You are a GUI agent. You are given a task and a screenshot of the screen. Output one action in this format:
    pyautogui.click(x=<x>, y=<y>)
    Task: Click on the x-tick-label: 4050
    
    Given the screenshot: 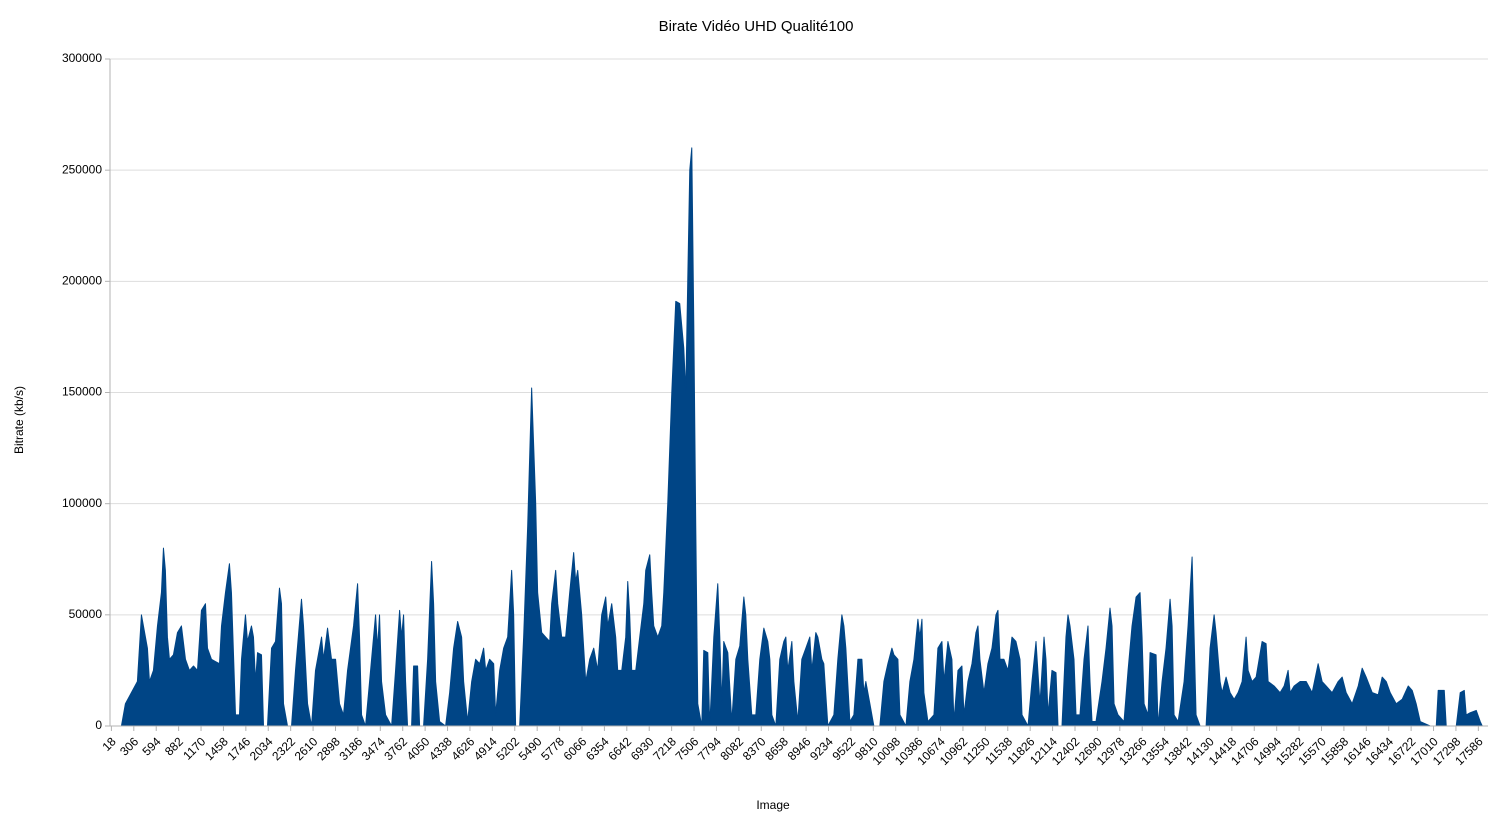 What is the action you would take?
    pyautogui.click(x=418, y=748)
    